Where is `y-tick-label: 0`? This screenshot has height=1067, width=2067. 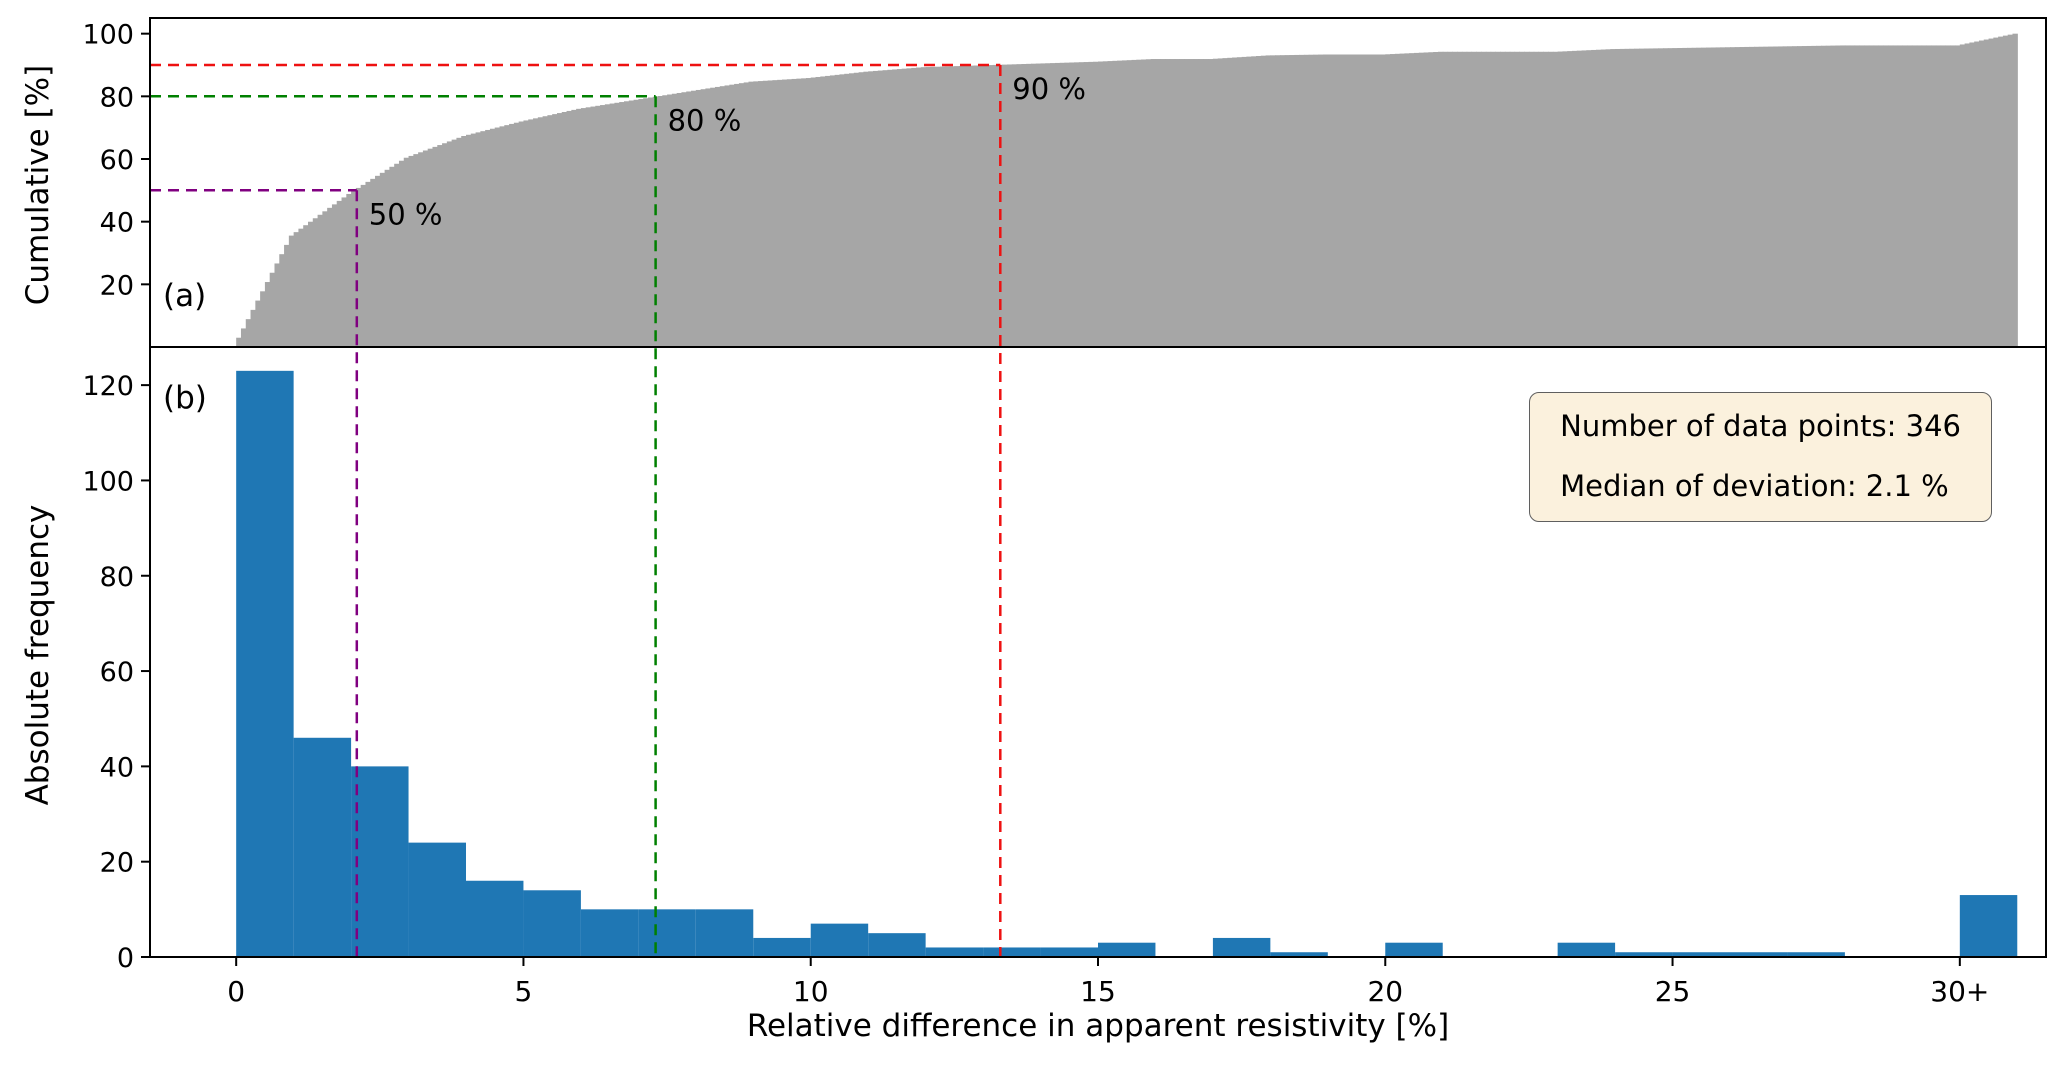 y-tick-label: 0 is located at coordinates (125, 958).